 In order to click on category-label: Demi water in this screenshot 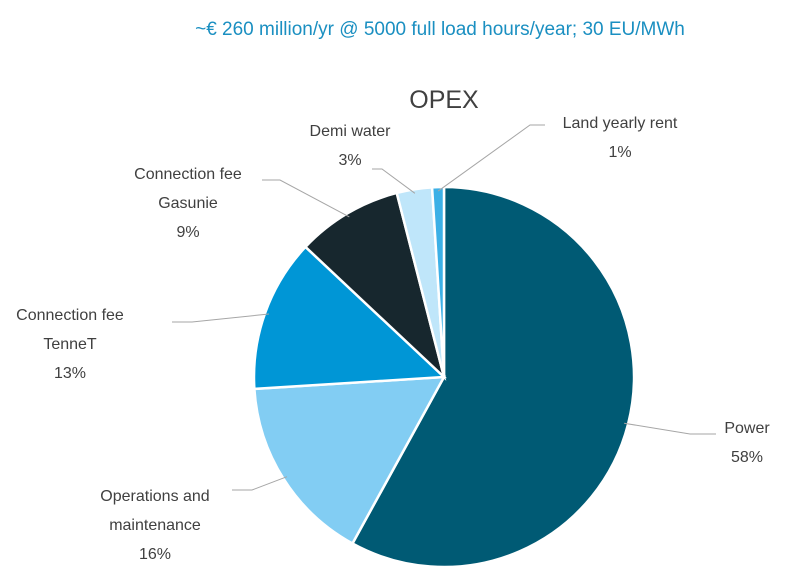, I will do `click(350, 131)`.